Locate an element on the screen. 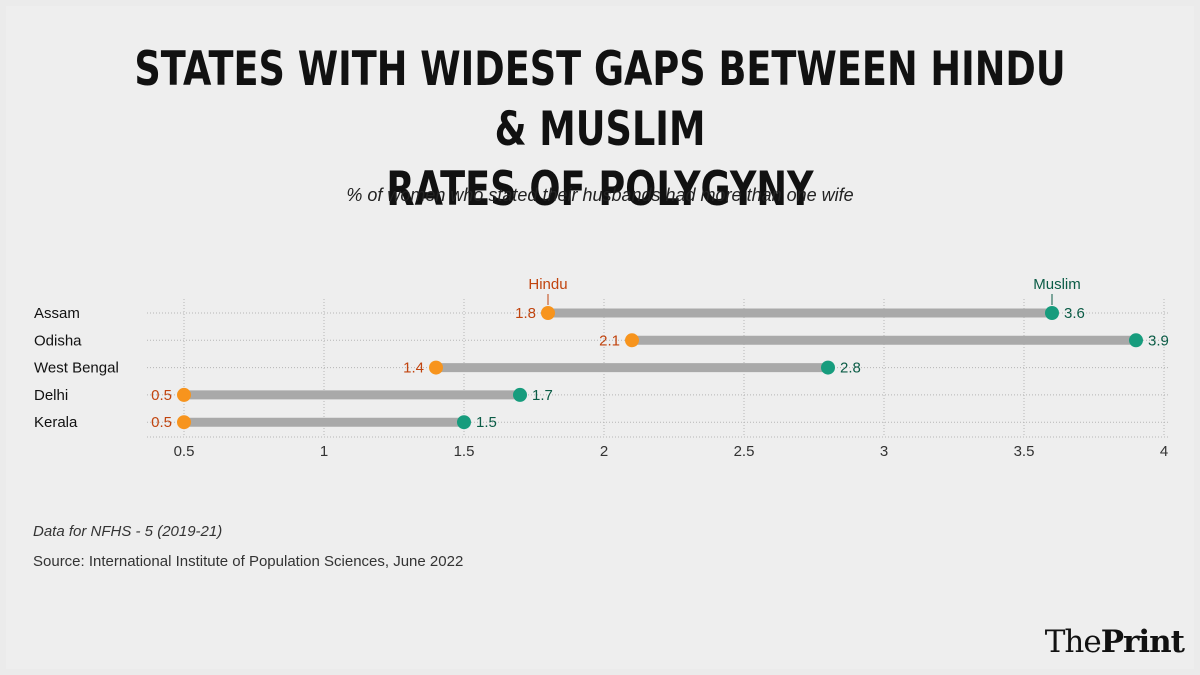 This screenshot has width=1200, height=675. logo-the: The is located at coordinates (1073, 642).